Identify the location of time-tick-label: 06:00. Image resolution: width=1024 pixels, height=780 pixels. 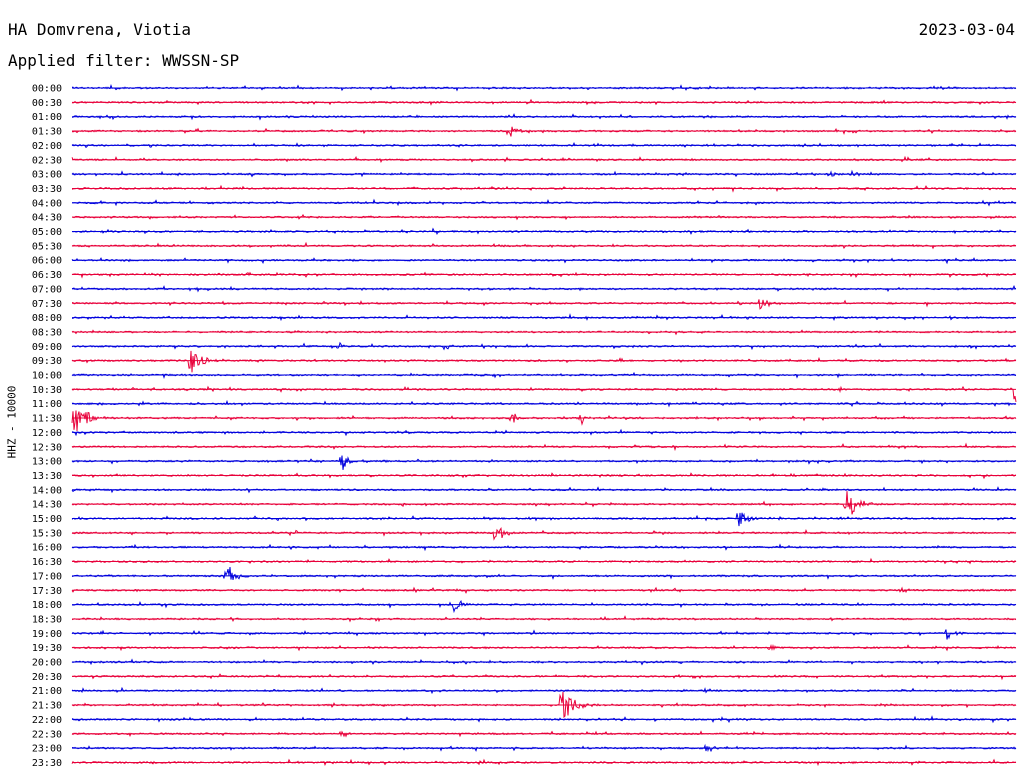
(47, 261).